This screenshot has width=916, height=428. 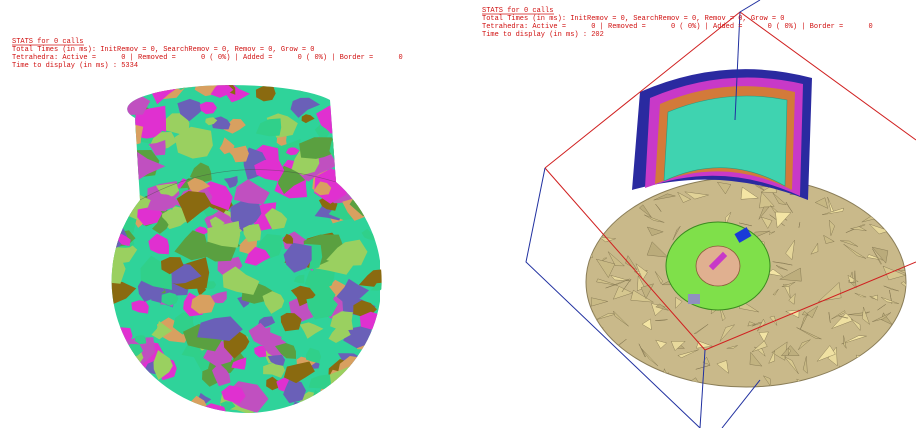 I want to click on stats-line: Time to display (in ms) : 202, so click(x=543, y=35).